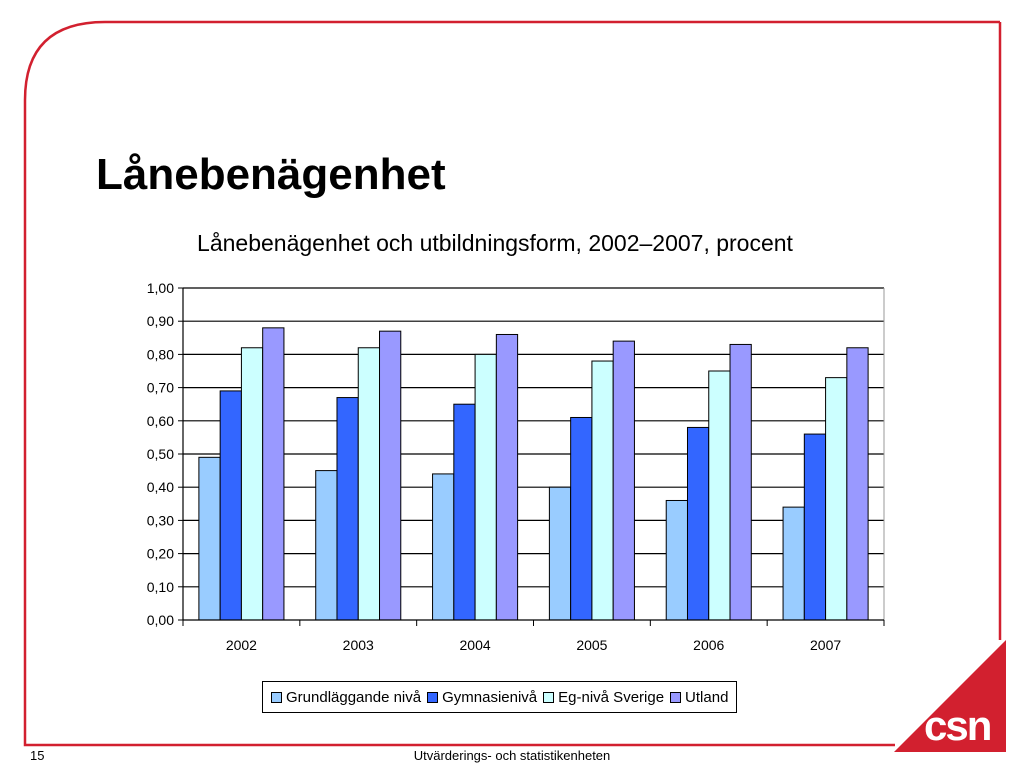 The width and height of the screenshot is (1024, 768). I want to click on y-tick-label: 1,00, so click(160, 288).